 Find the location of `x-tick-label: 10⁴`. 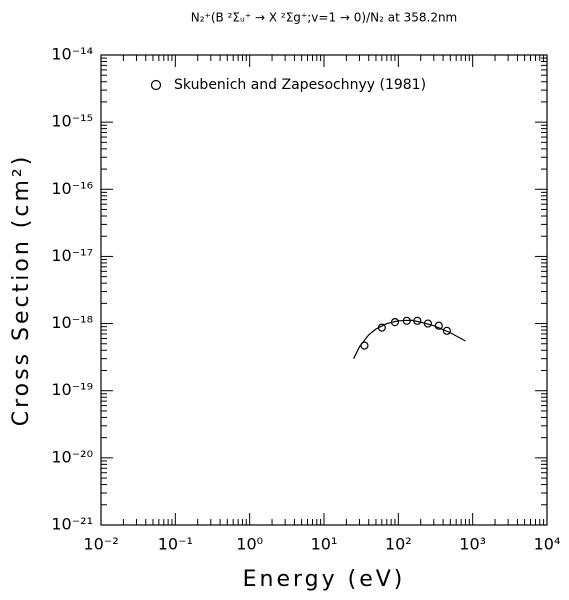

x-tick-label: 10⁴ is located at coordinates (547, 544).